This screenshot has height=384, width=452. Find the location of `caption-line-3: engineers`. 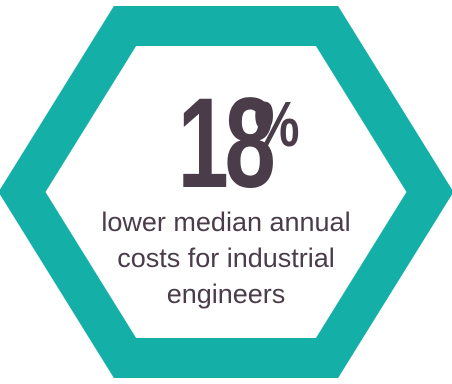

caption-line-3: engineers is located at coordinates (226, 294).